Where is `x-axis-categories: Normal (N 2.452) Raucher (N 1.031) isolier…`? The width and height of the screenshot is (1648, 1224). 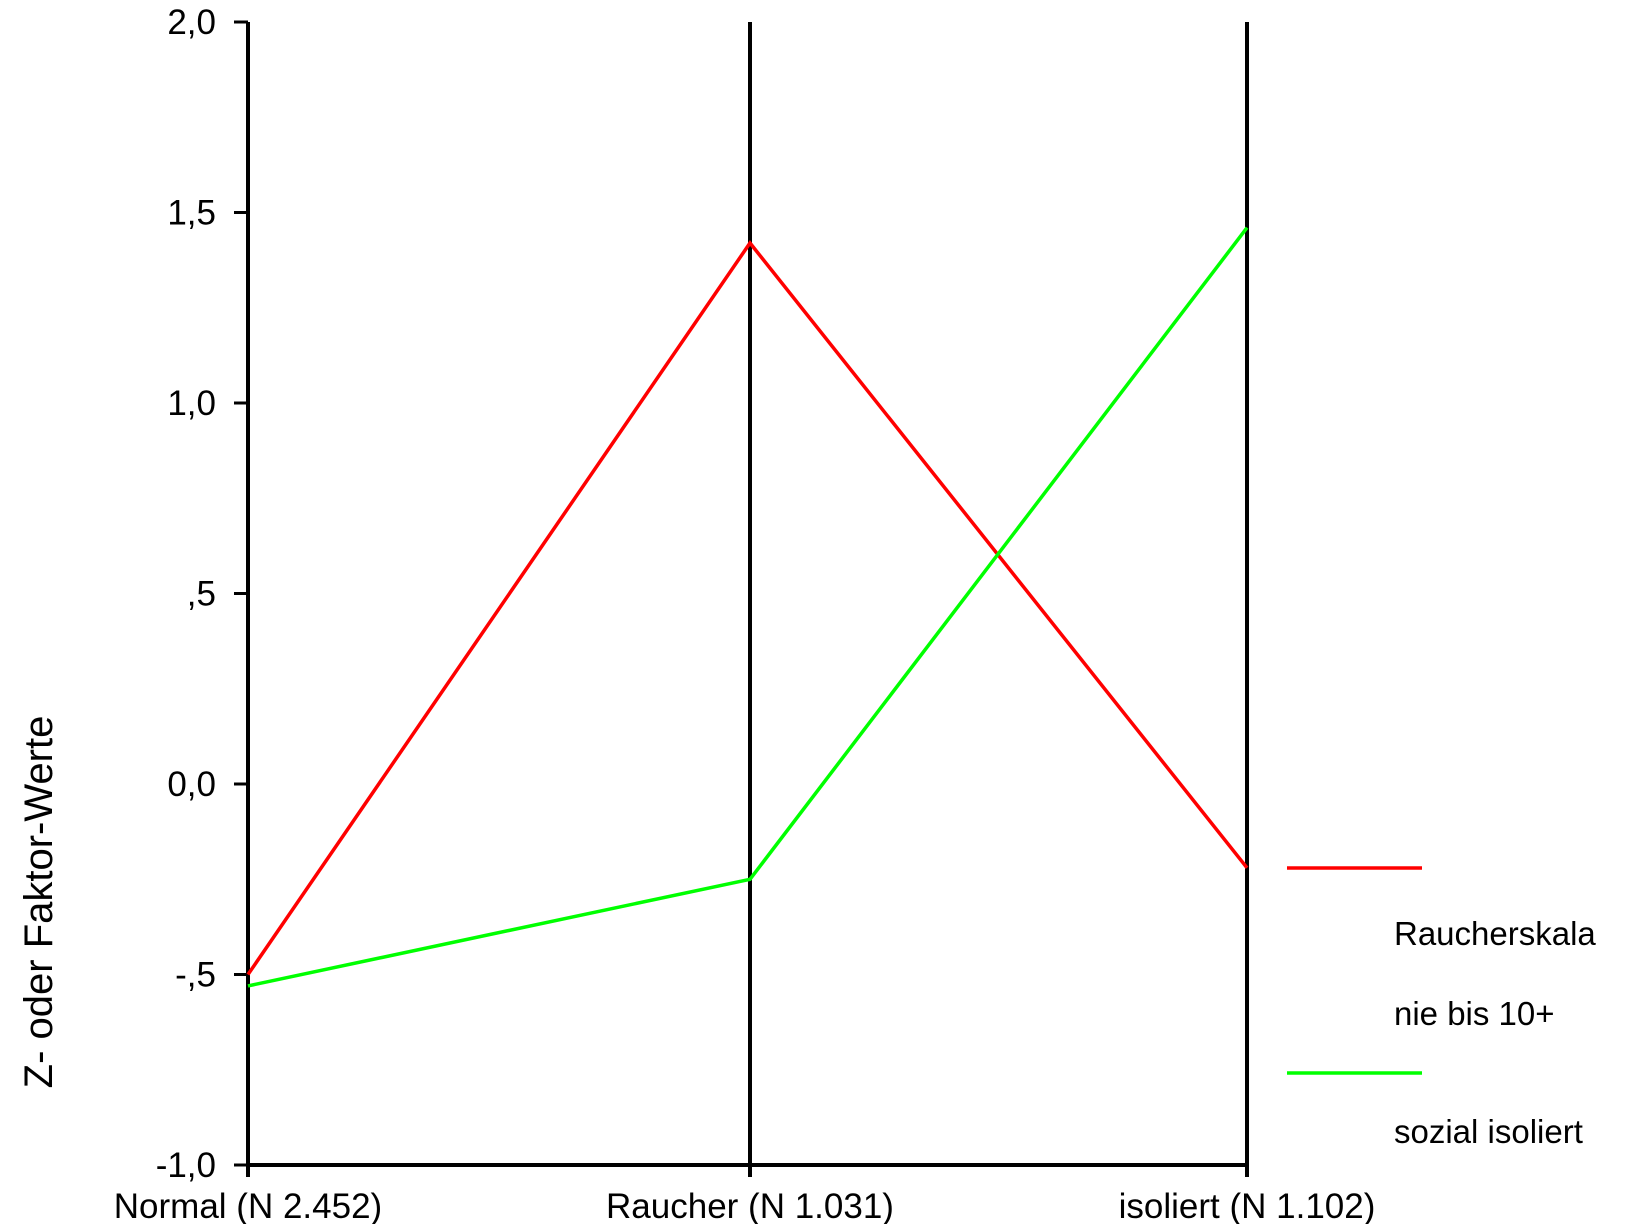 x-axis-categories: Normal (N 2.452) Raucher (N 1.031) isolier… is located at coordinates (745, 1205).